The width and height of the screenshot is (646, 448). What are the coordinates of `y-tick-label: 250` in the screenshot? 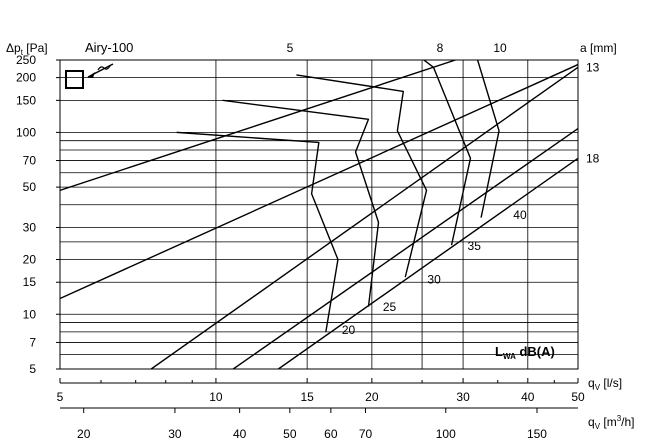 It's located at (26, 60).